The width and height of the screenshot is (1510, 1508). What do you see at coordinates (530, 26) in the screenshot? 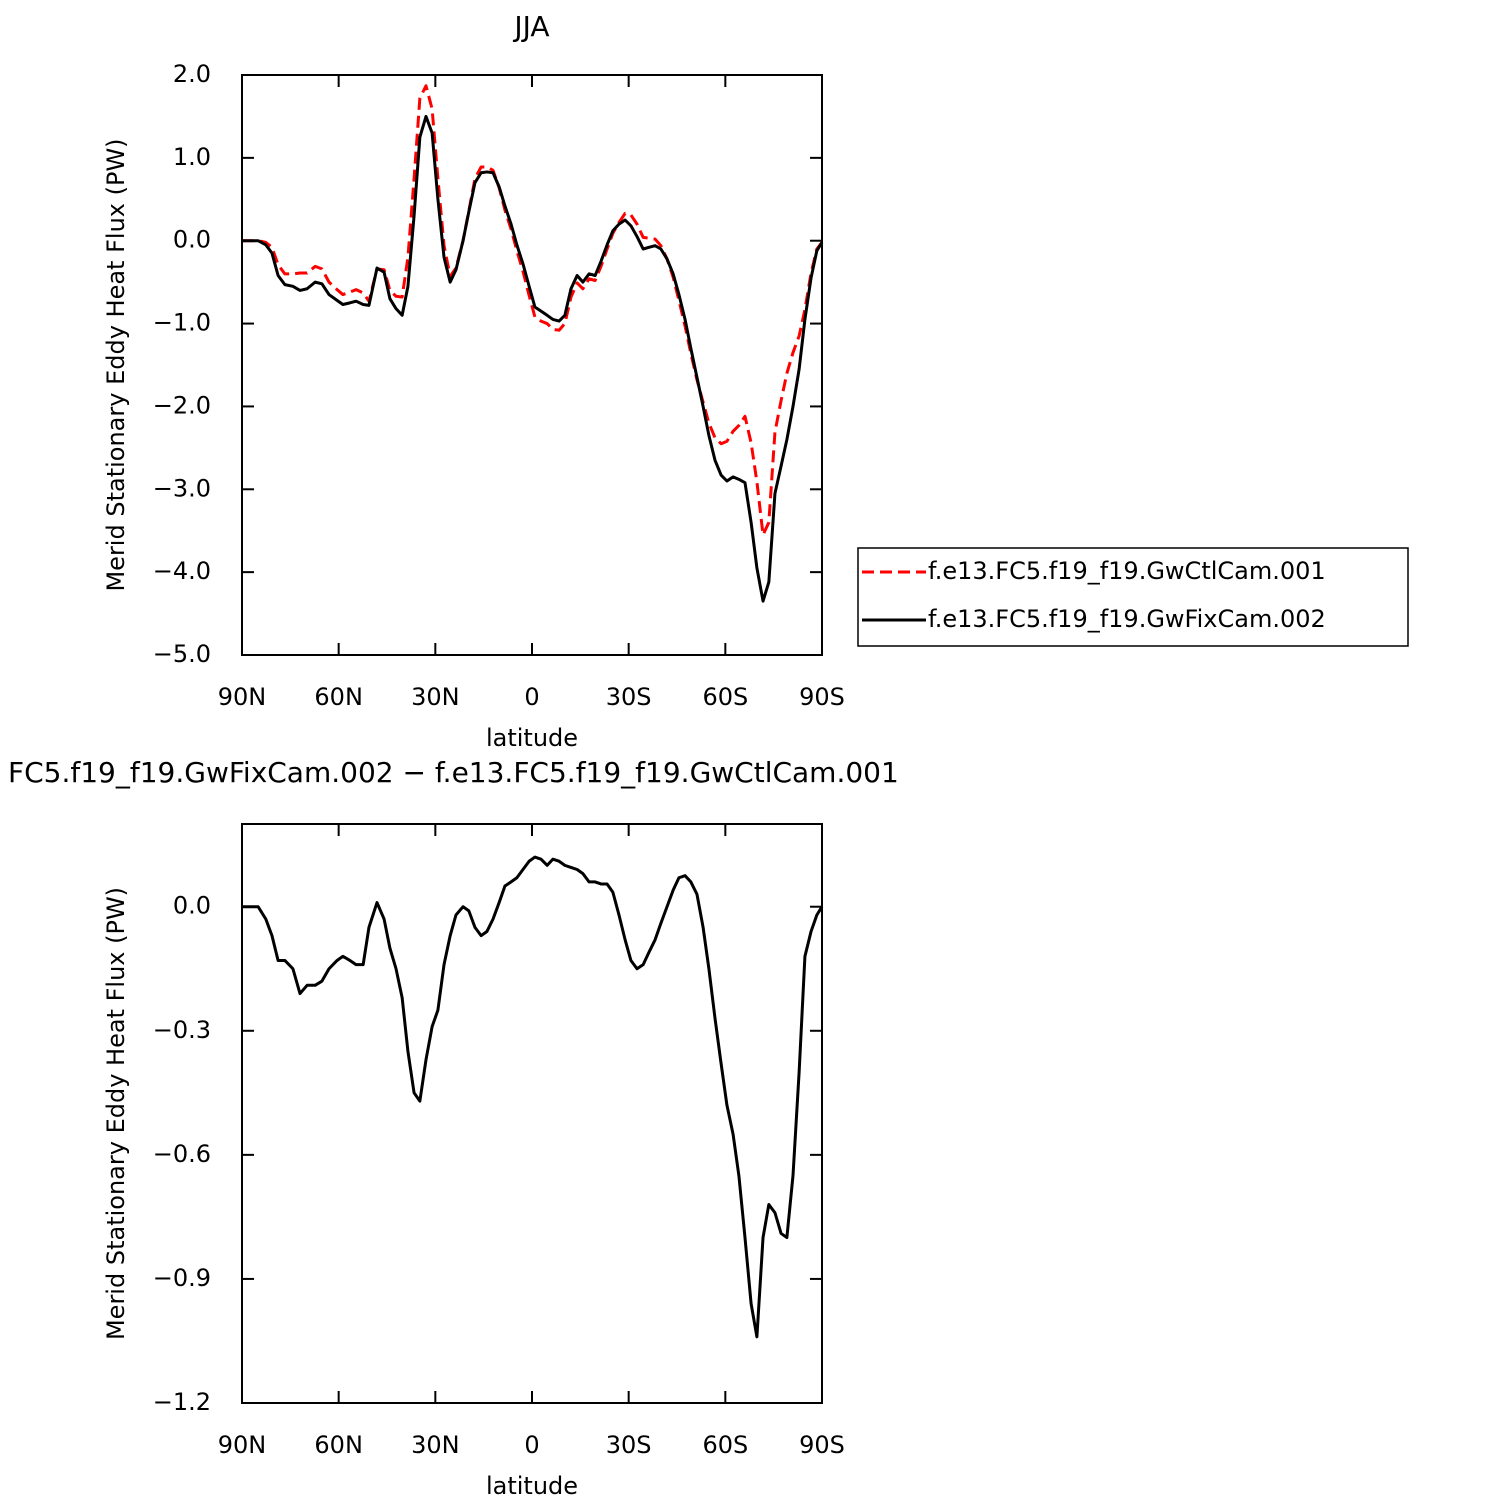
I see `chart-title: JJA` at bounding box center [530, 26].